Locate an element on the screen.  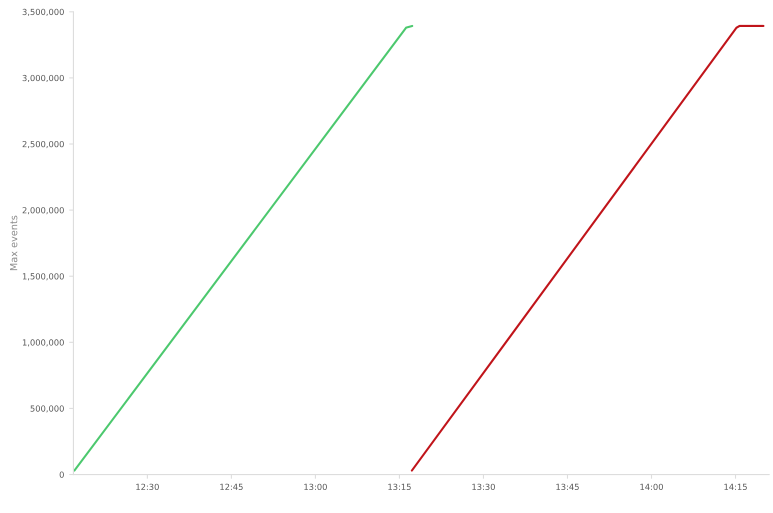
y-tick-label: 2,000,000 is located at coordinates (43, 210).